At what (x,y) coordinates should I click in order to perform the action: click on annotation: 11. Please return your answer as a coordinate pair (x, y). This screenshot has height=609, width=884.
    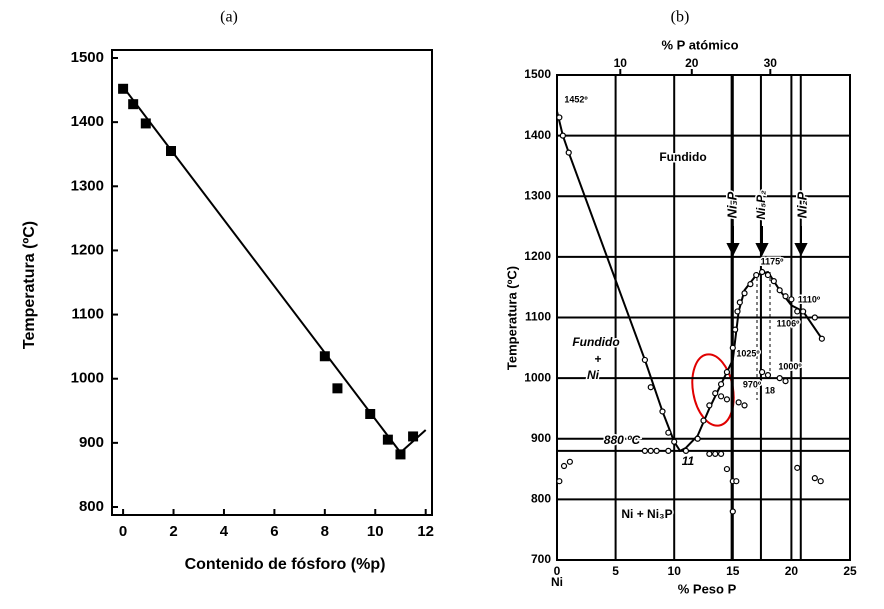
    Looking at the image, I should click on (688, 461).